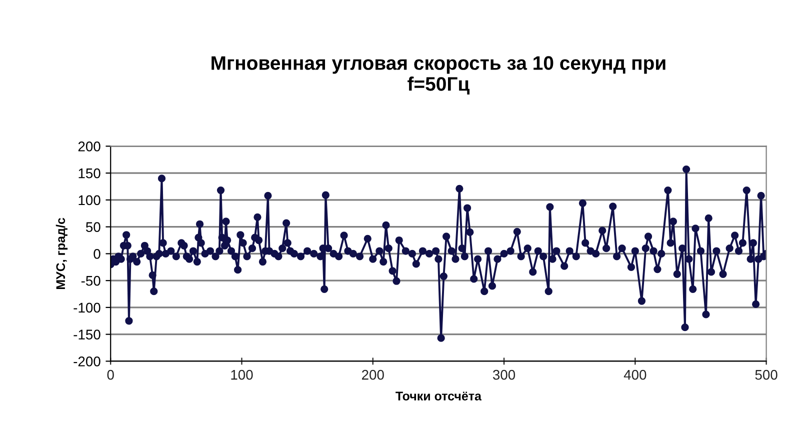  I want to click on y-tick-label: 0, so click(97, 254).